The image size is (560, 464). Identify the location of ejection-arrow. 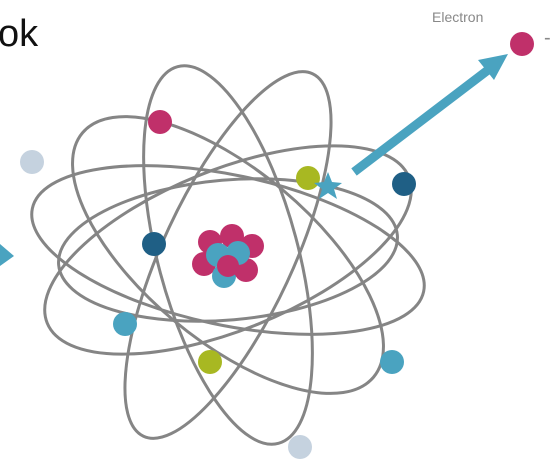
(421, 121).